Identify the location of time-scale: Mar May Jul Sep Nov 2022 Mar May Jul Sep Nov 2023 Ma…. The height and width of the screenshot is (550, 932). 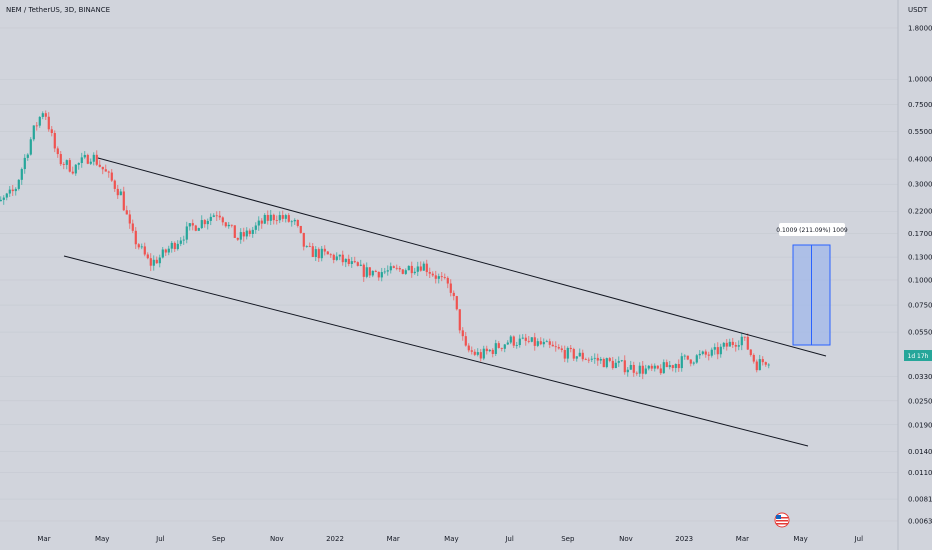
(450, 539).